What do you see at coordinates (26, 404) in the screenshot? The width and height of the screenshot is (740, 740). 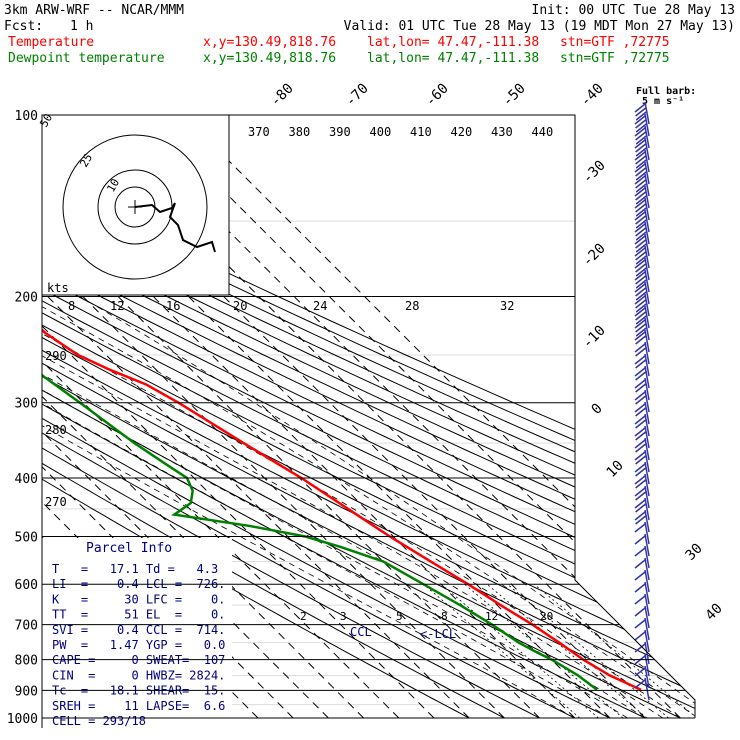 I see `pressure-label: 300` at bounding box center [26, 404].